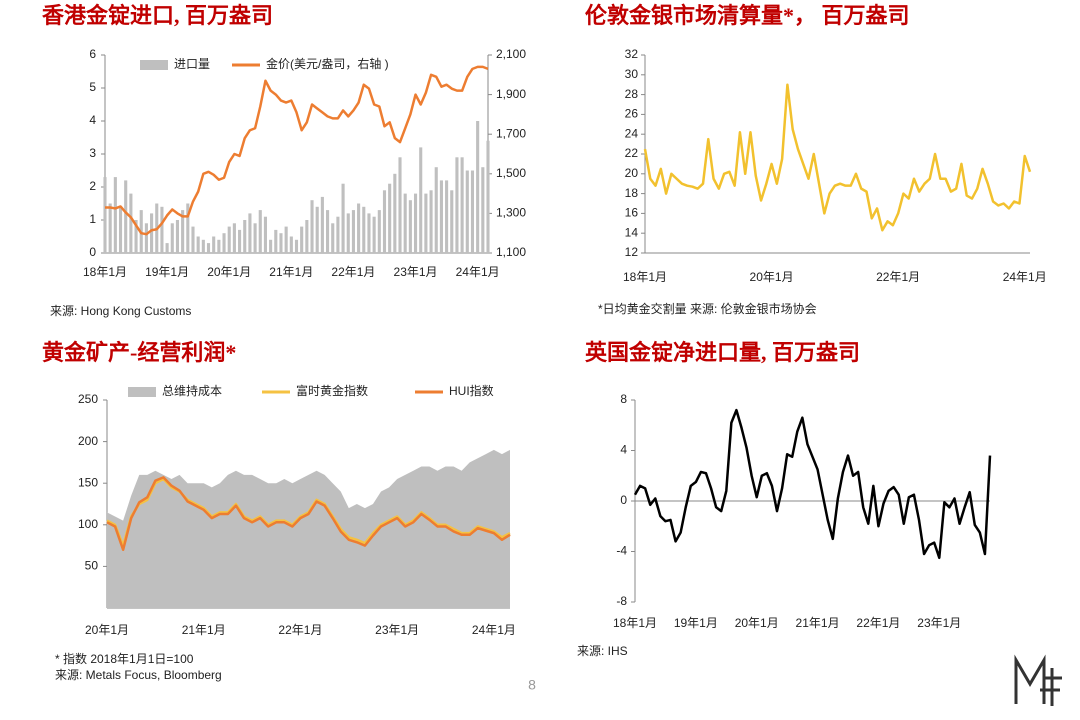 The width and height of the screenshot is (1080, 720). What do you see at coordinates (92, 120) in the screenshot?
I see `y-tick-label: 4` at bounding box center [92, 120].